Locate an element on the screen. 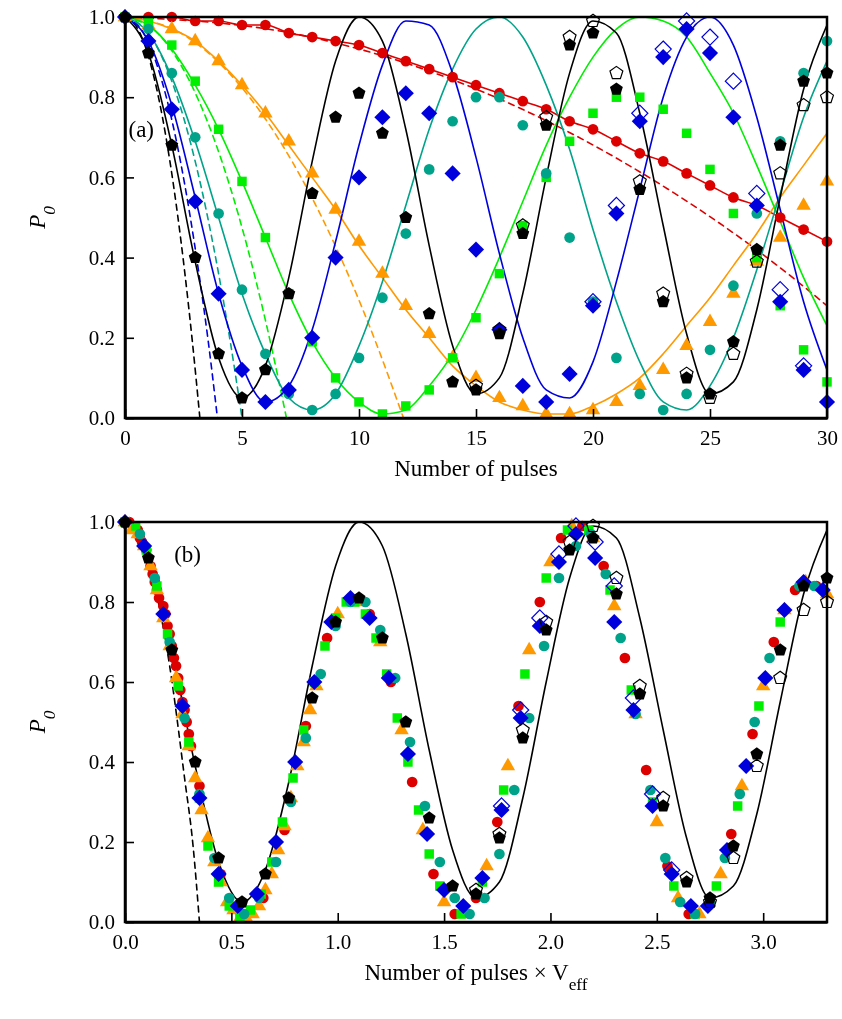 This screenshot has height=1019, width=842. x-tick-label: 2.5 is located at coordinates (657, 941).